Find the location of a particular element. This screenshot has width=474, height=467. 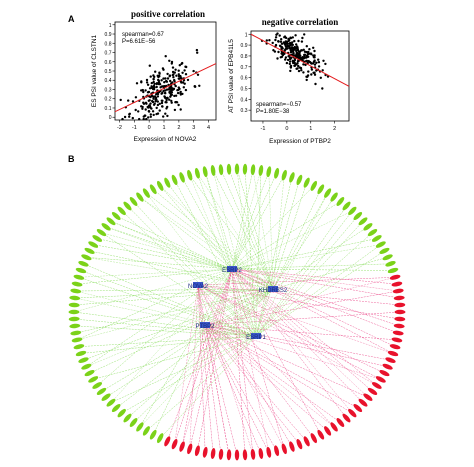

x-tick-label: 2 is located at coordinates (334, 129).